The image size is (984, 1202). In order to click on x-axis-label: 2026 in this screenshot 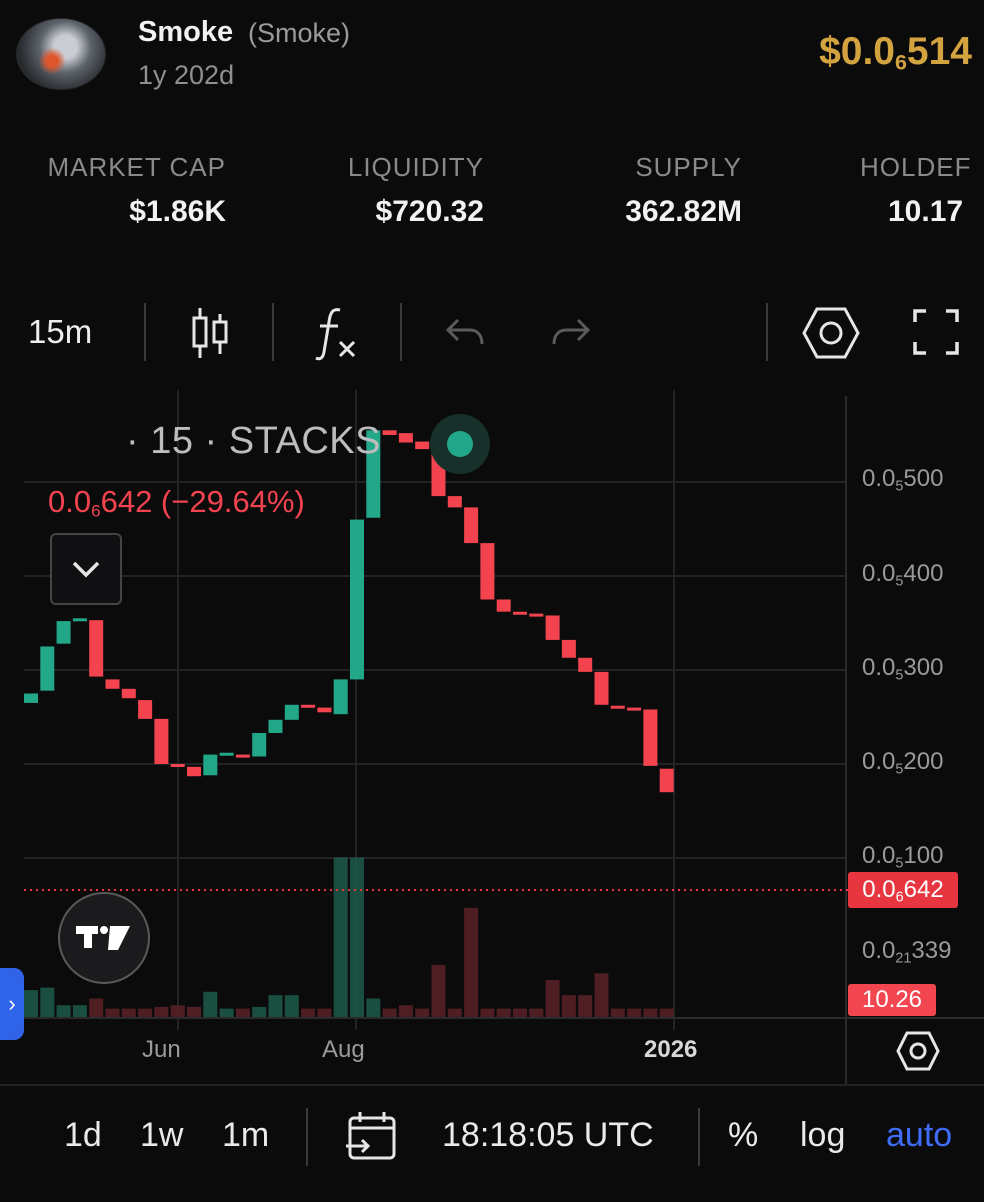, I will do `click(671, 1049)`.